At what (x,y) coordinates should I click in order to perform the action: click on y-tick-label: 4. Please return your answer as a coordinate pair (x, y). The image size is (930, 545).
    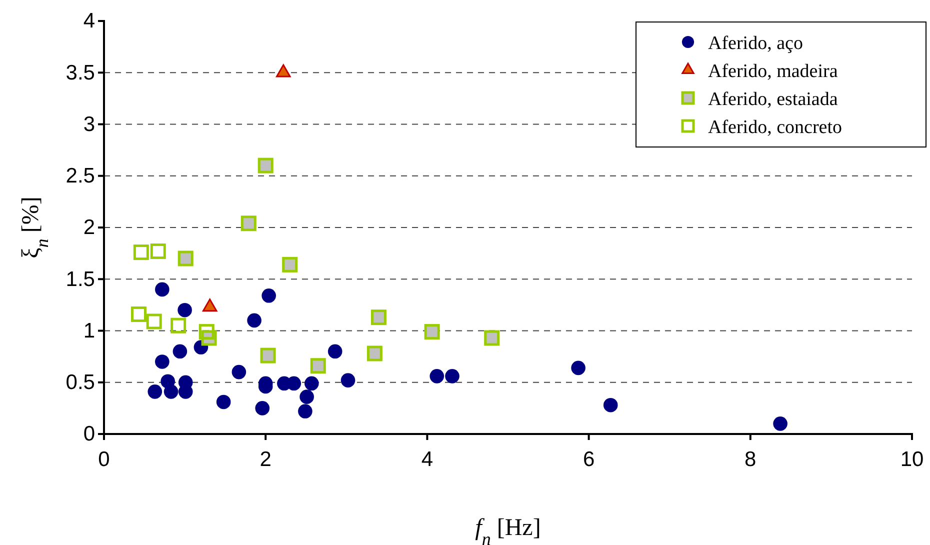
    Looking at the image, I should click on (89, 21).